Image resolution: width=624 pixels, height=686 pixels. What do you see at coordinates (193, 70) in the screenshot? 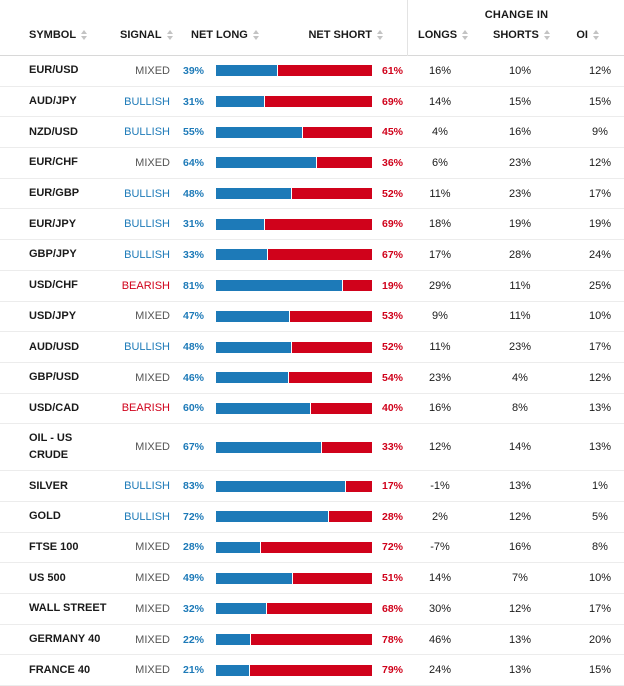
I see `net-long-value: 39%` at bounding box center [193, 70].